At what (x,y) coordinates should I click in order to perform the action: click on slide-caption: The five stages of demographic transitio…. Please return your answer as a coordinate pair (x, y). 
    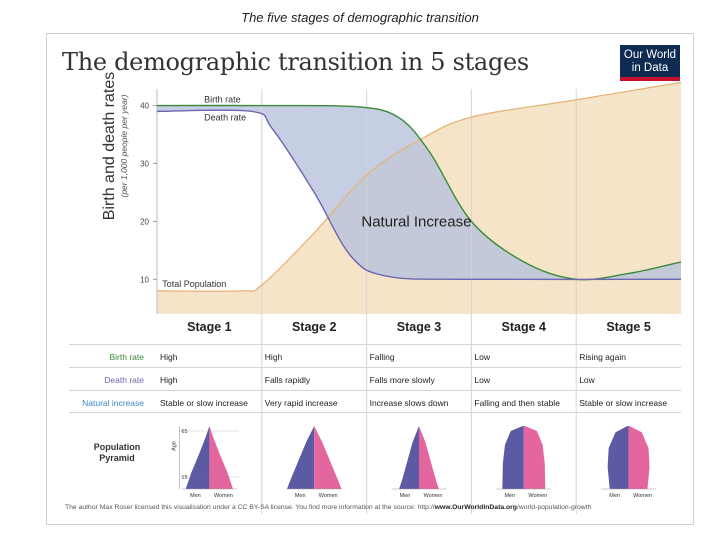
    Looking at the image, I should click on (360, 17).